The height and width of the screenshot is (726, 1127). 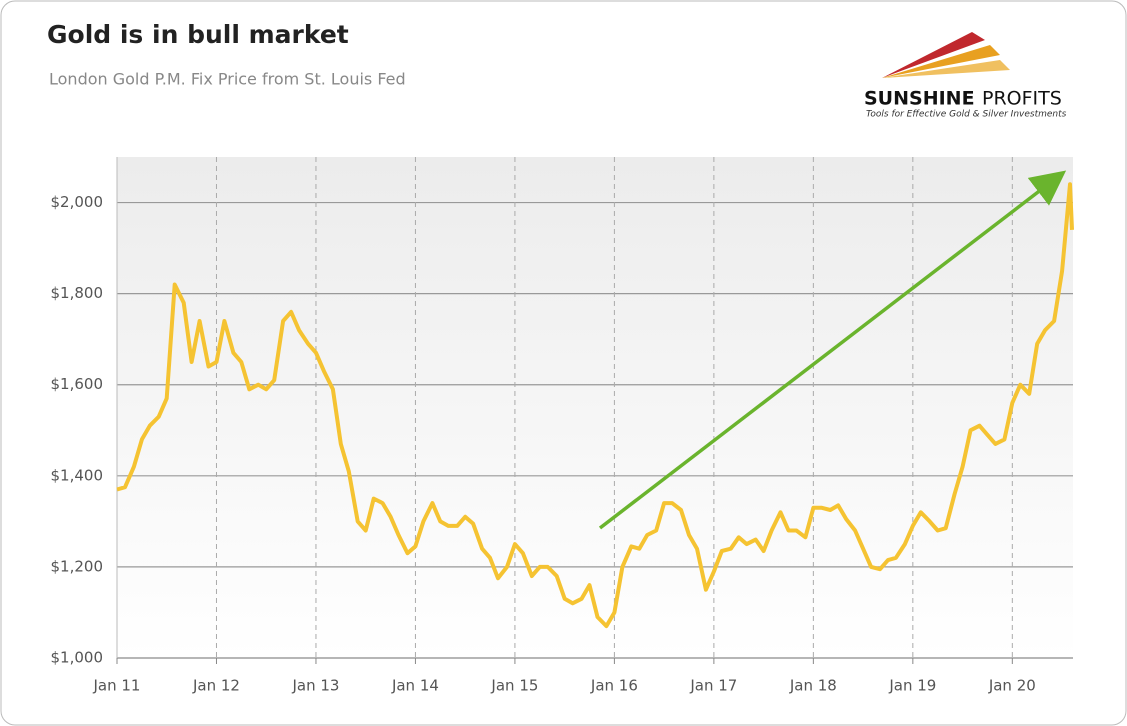 What do you see at coordinates (1012, 686) in the screenshot?
I see `x-tick-label: Jan 20` at bounding box center [1012, 686].